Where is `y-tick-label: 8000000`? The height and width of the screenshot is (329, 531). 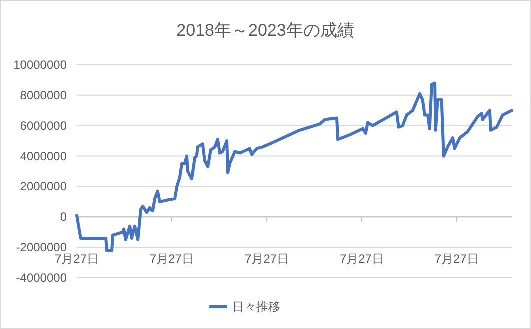
y-tick-label: 8000000 is located at coordinates (44, 95).